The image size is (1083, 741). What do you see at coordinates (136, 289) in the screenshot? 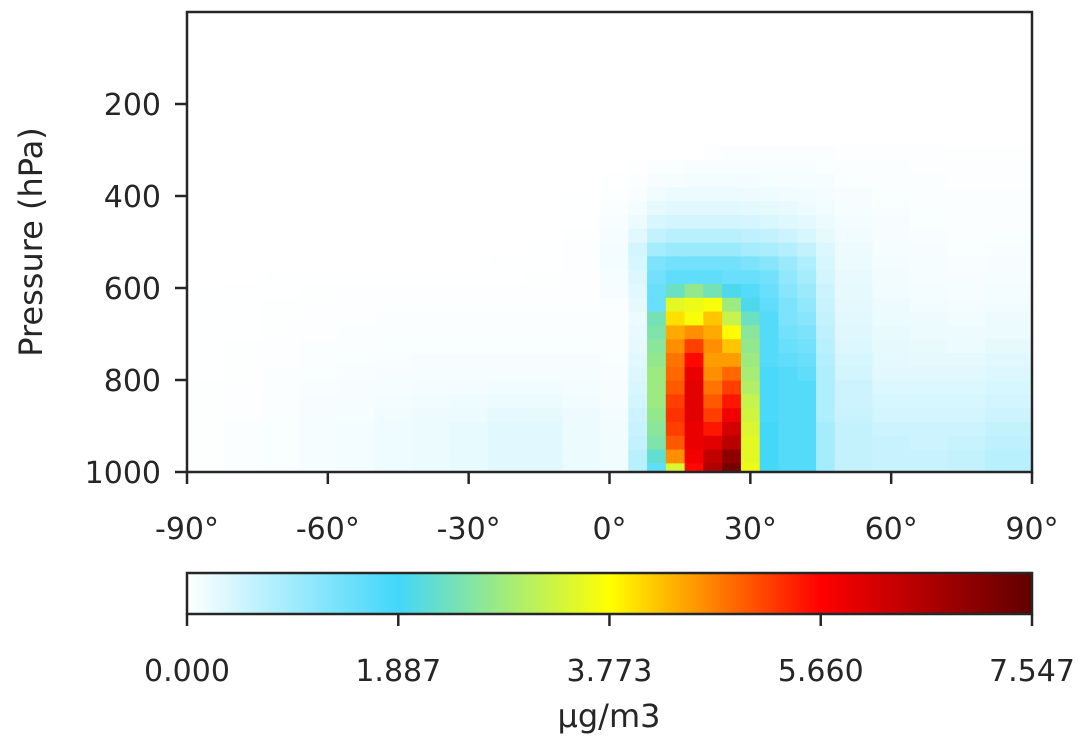
I see `y-axis-ticks: 200 400 600 800 1000` at bounding box center [136, 289].